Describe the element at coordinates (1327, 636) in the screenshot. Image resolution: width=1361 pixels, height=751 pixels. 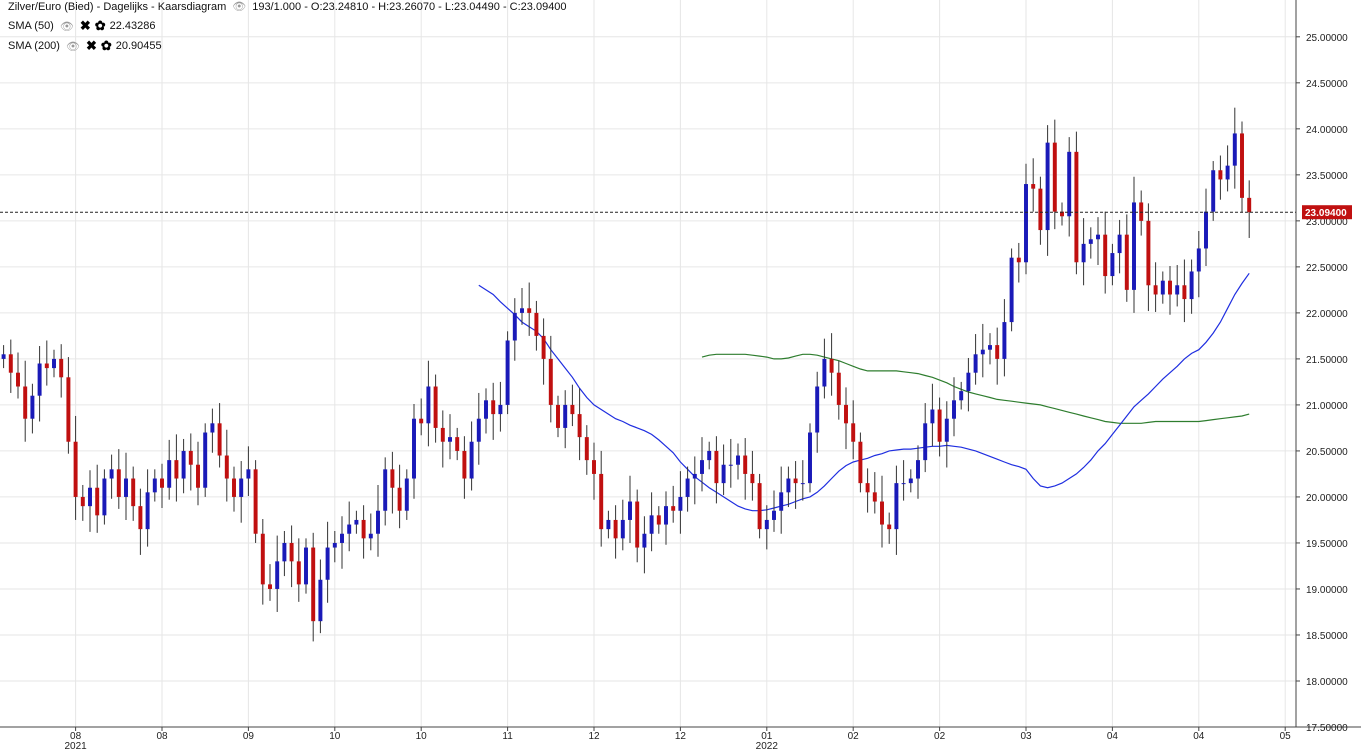
I see `price-tick-label: 18.50000` at that location.